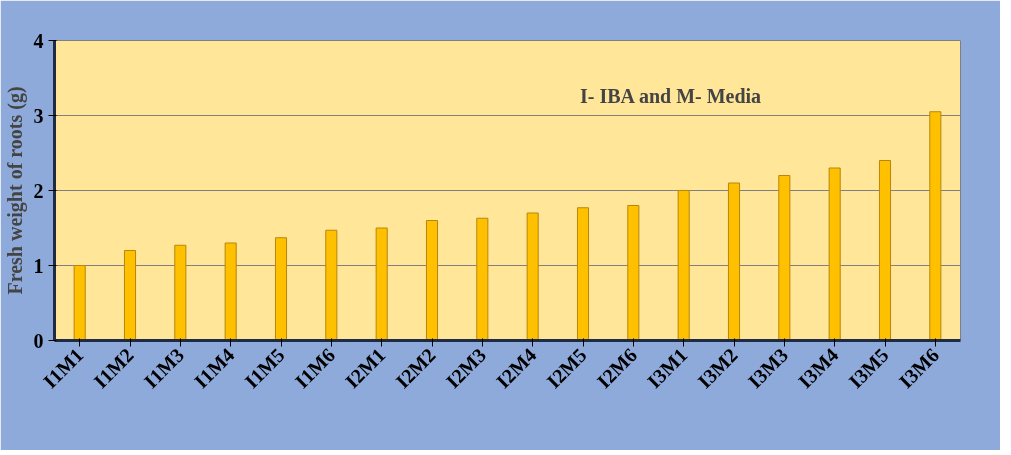 The width and height of the screenshot is (1011, 455). I want to click on y-tick-label: 1, so click(38, 265).